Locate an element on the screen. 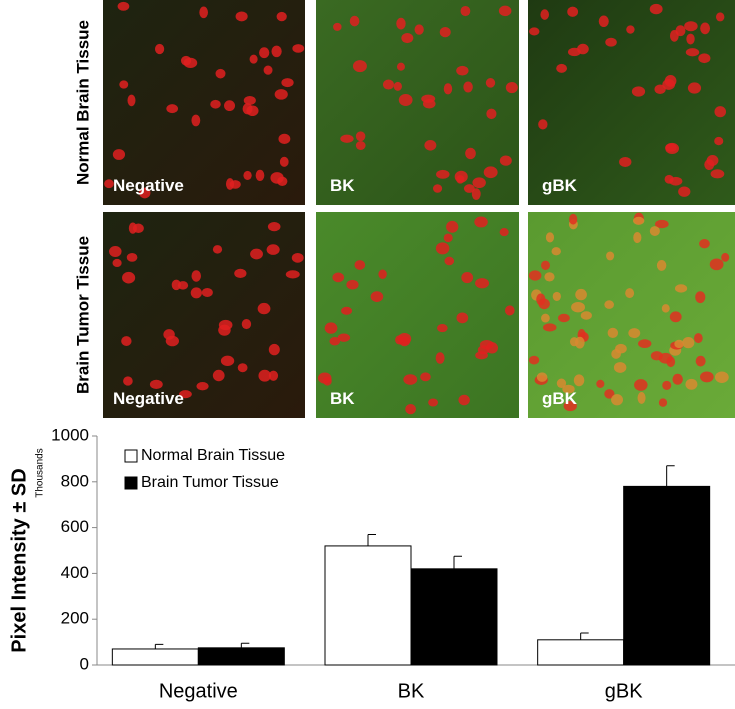 The image size is (735, 709). panel-label: gBK is located at coordinates (560, 398).